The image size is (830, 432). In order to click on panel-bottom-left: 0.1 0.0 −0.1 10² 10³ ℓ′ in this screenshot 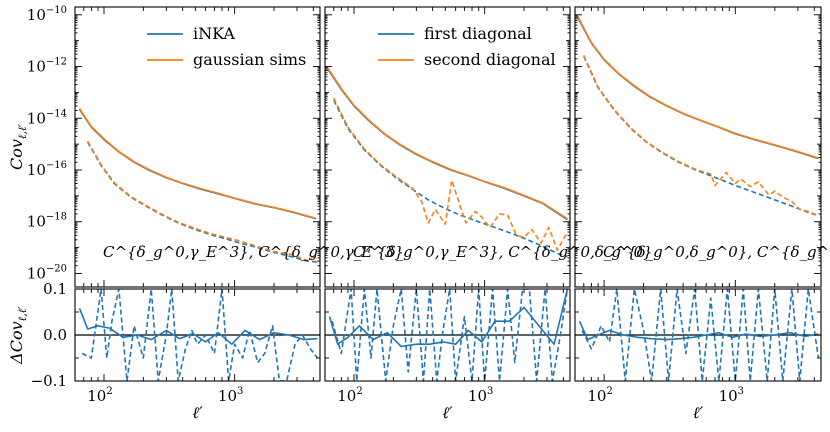, I will do `click(176, 351)`.